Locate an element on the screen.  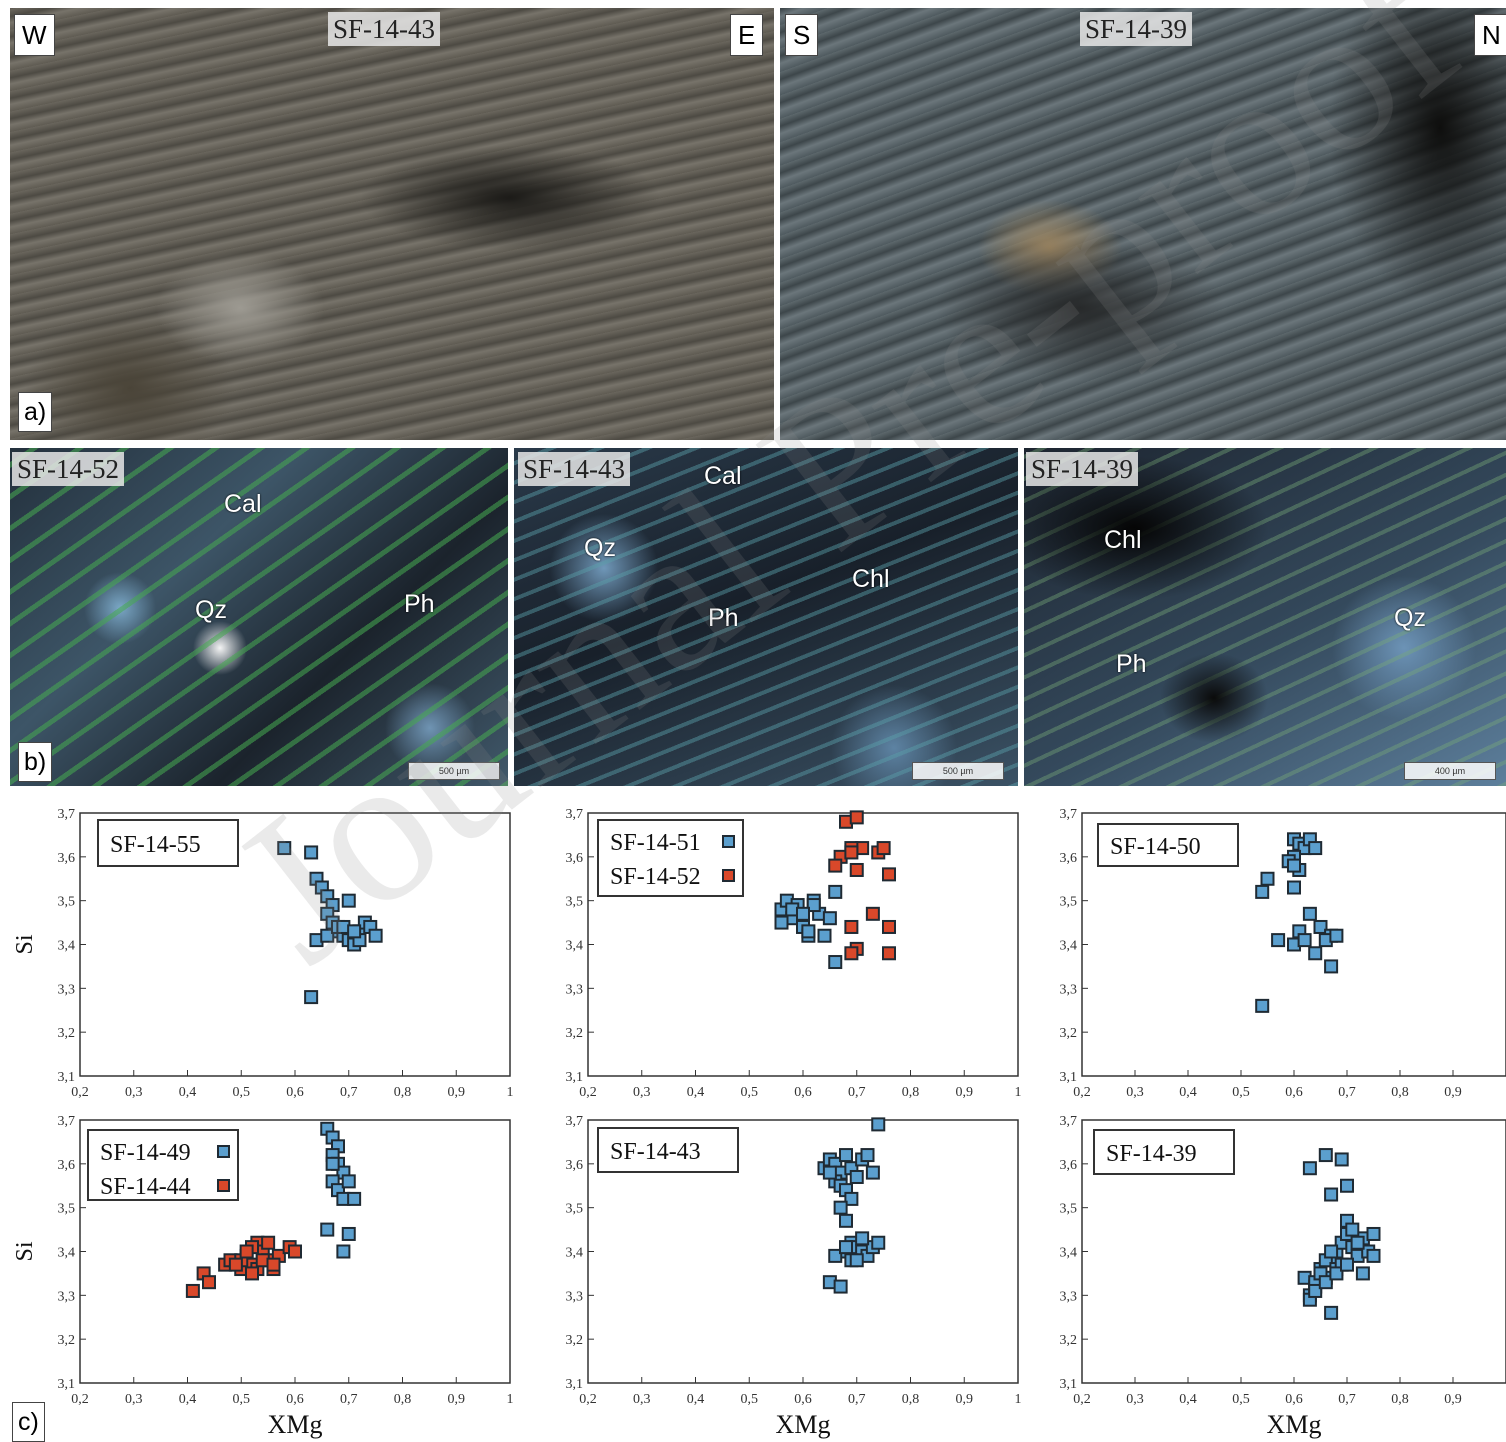
legend-label: SF-14-39 is located at coordinates (1151, 1154).